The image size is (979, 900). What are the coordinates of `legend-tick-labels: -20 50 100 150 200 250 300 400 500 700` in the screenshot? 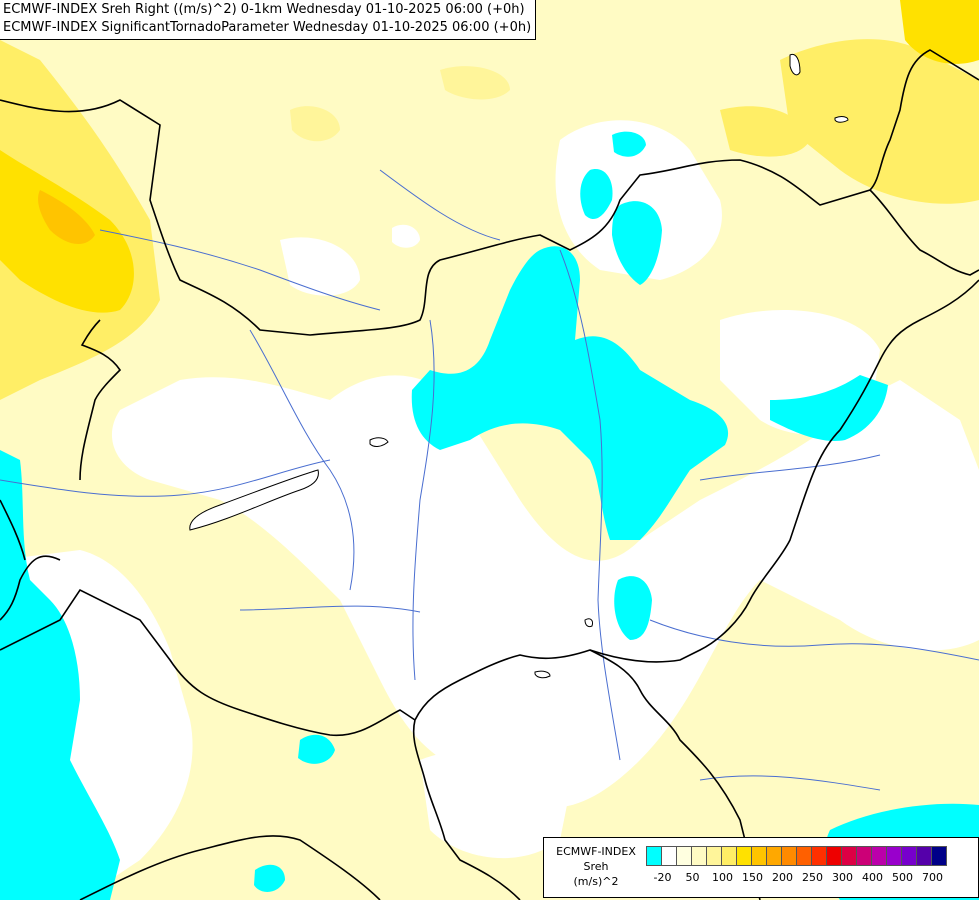 It's located at (811, 879).